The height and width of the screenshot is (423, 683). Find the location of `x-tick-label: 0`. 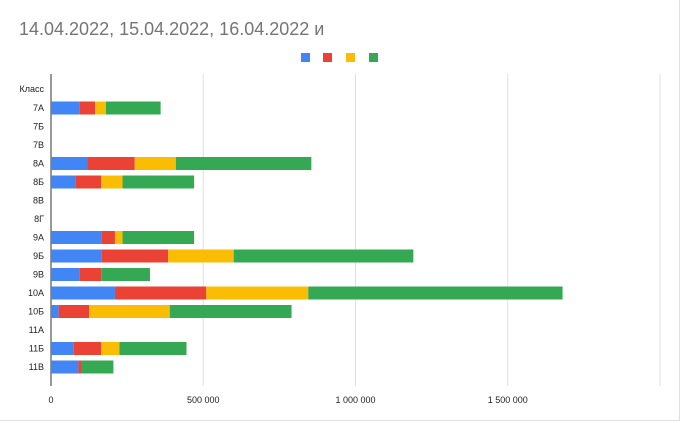

x-tick-label: 0 is located at coordinates (50, 400).